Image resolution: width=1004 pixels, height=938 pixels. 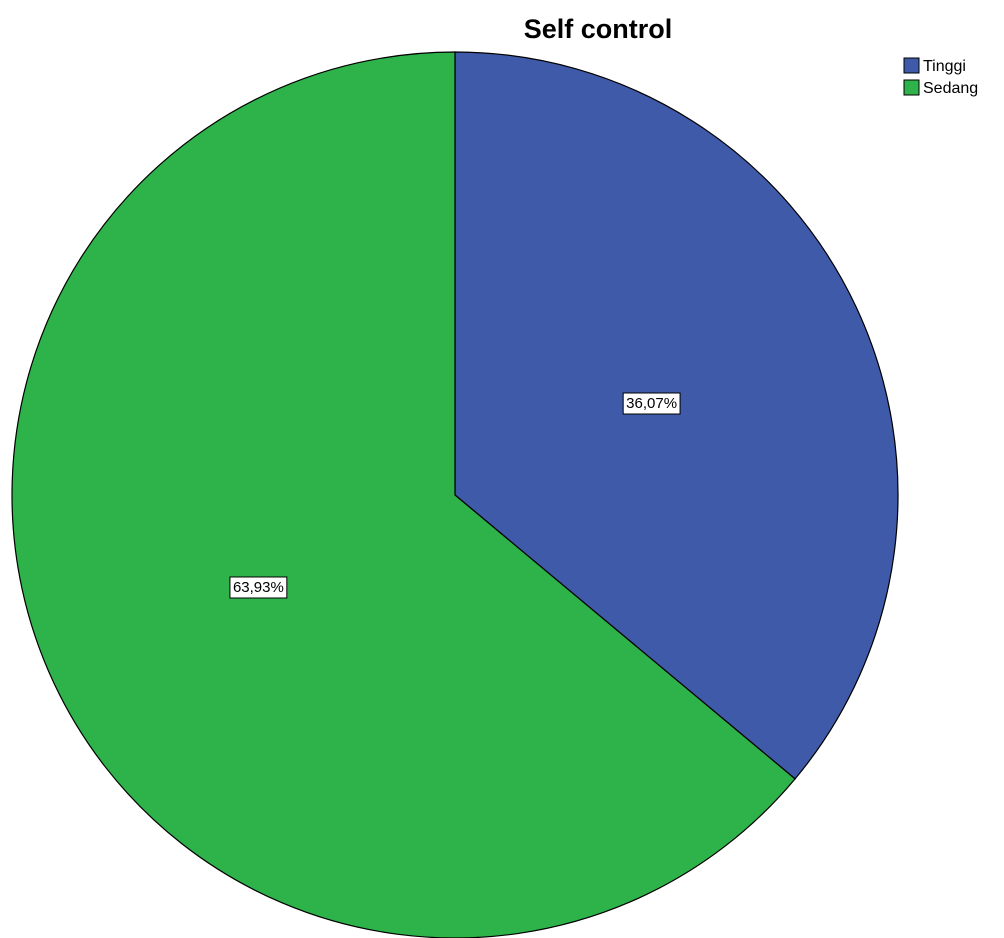 I want to click on slice-label-sedang: 63,93%, so click(x=258, y=587).